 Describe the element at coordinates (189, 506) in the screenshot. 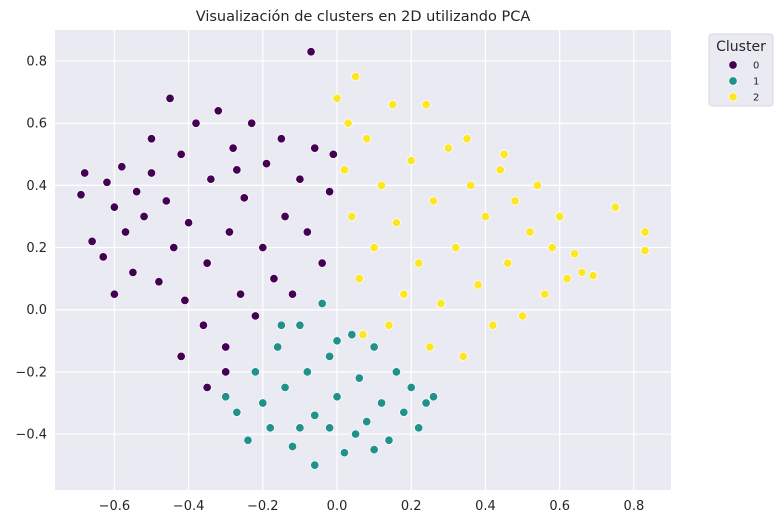

I see `x-tick-label: −0.4` at that location.